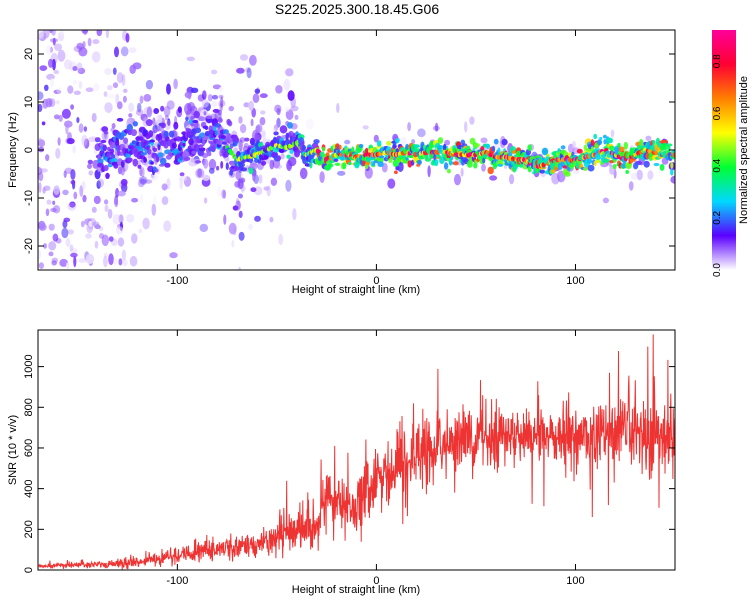  What do you see at coordinates (29, 366) in the screenshot?
I see `snr-y-tick-label: 1000` at bounding box center [29, 366].